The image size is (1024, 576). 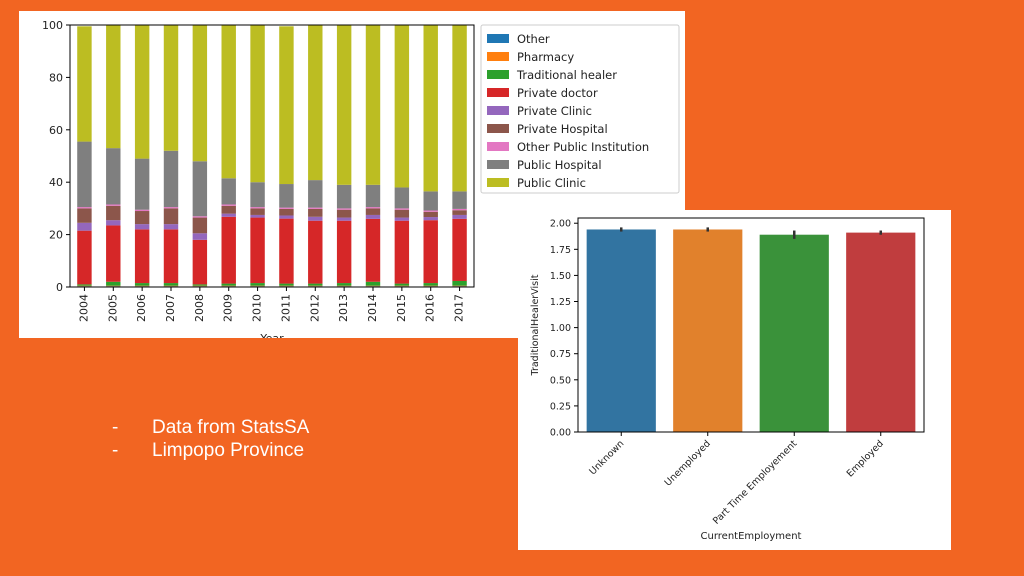 What do you see at coordinates (560, 354) in the screenshot?
I see `y-tick-label: 0.75` at bounding box center [560, 354].